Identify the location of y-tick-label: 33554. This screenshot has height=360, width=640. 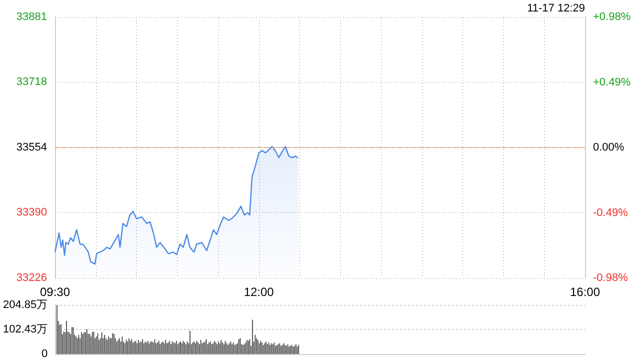
(31, 147).